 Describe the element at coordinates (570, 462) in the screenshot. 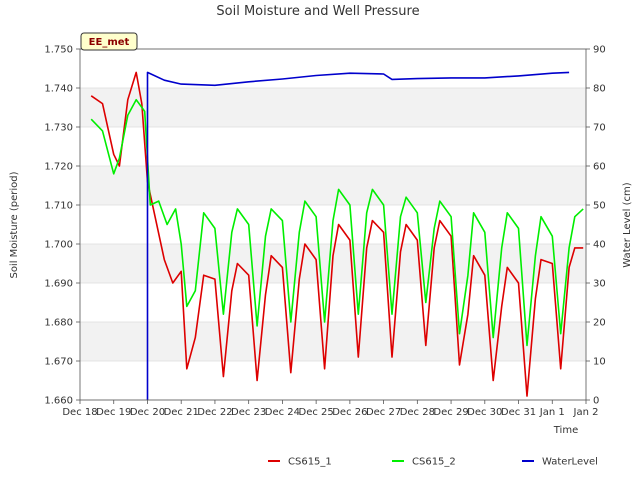

I see `legend-label-waterlevel: WaterLevel` at that location.